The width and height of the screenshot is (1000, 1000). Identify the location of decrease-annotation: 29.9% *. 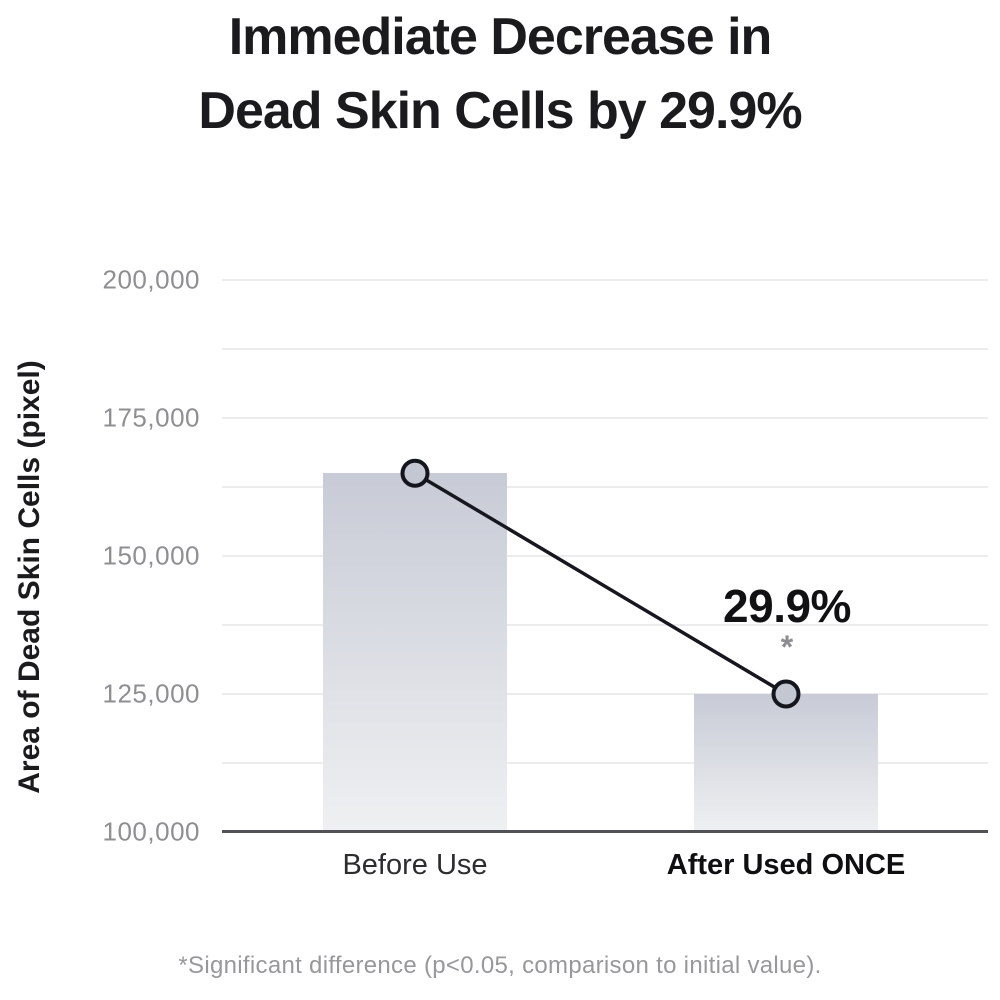
(787, 622).